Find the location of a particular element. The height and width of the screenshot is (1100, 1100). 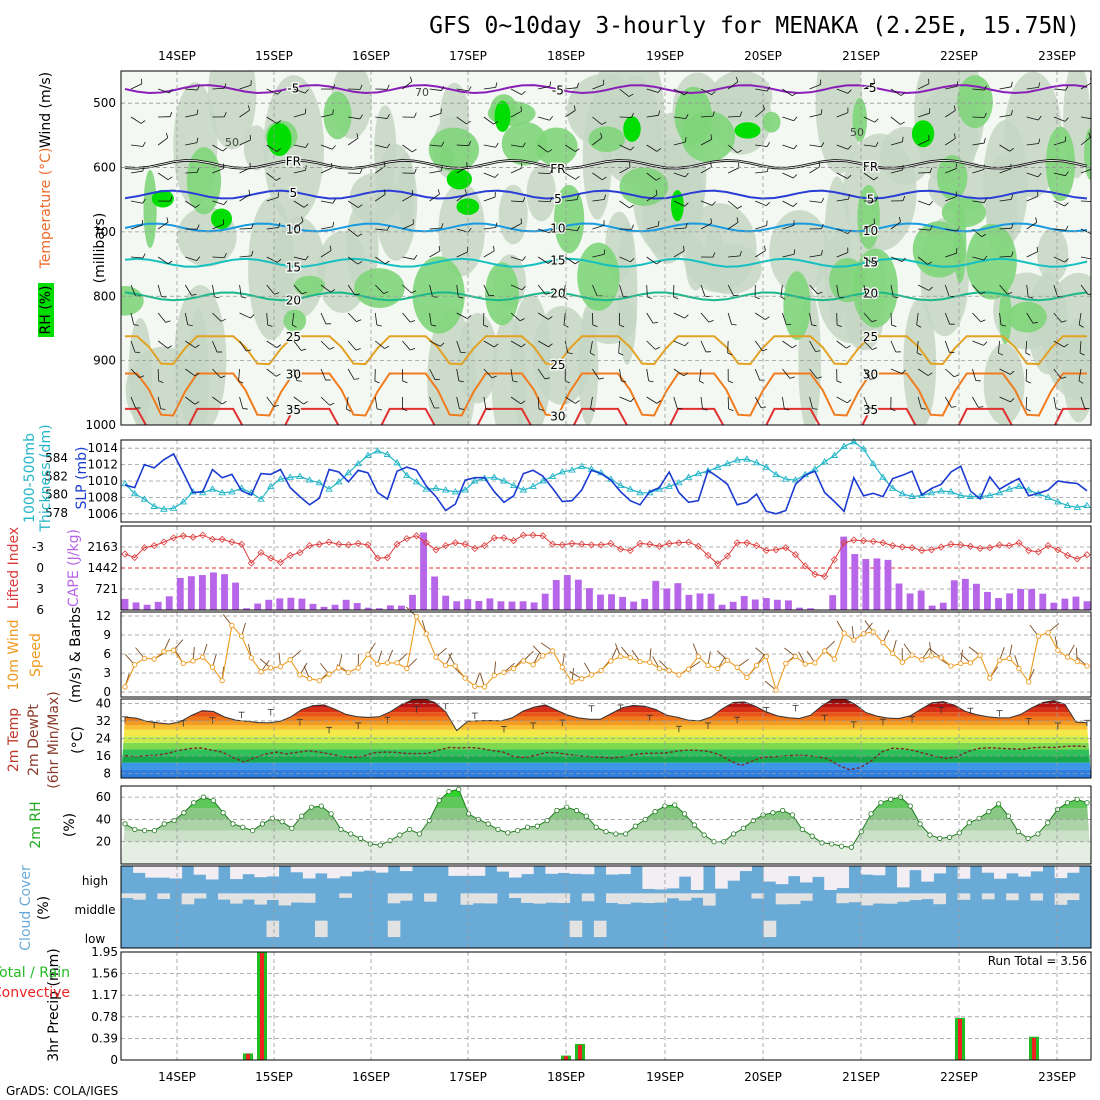

credit-label: GrADS: COLA/IGES is located at coordinates (62, 1091).